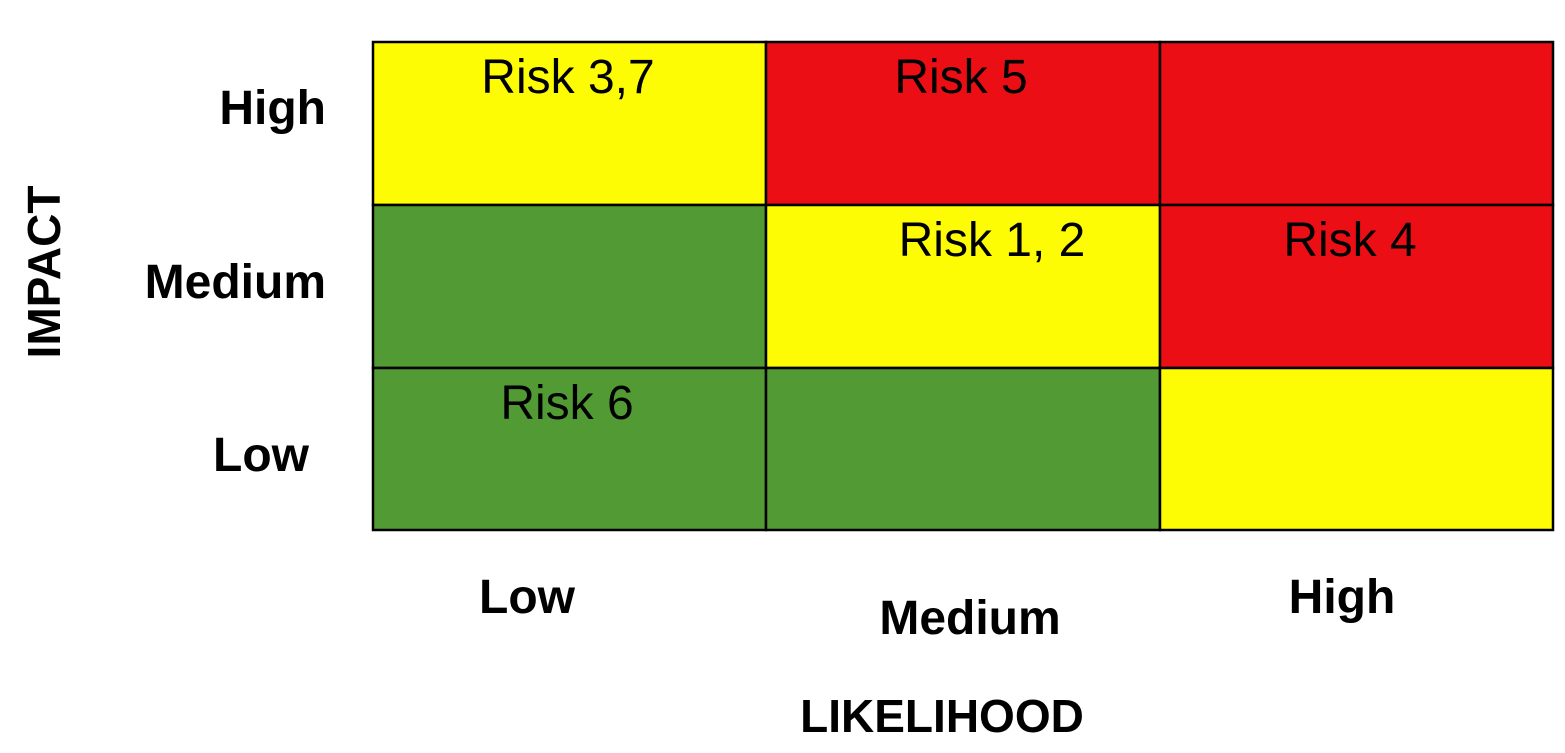 This screenshot has width=1565, height=753. I want to click on x-label-low: Low, so click(527, 597).